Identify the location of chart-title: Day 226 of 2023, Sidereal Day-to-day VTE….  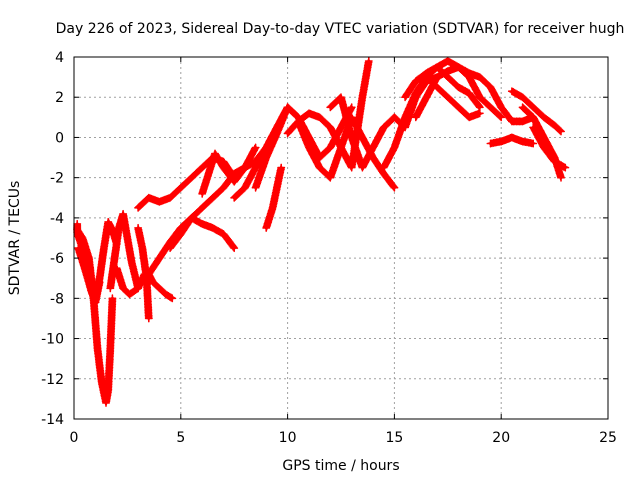
(340, 29).